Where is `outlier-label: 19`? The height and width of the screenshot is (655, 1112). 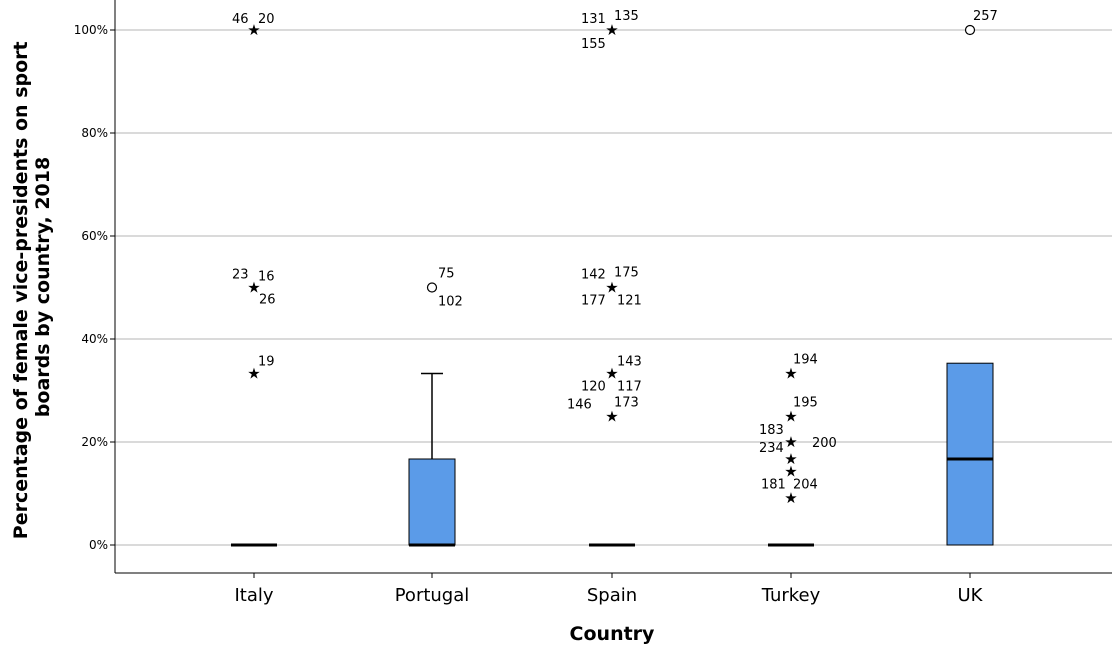
outlier-label: 19 is located at coordinates (266, 362).